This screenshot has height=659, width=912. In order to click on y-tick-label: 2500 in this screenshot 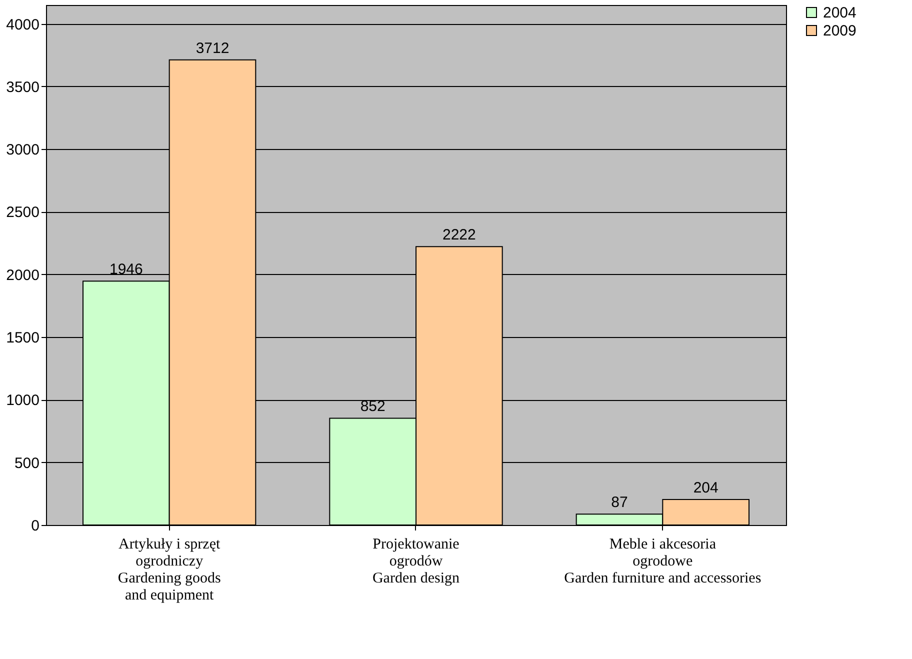, I will do `click(23, 213)`.